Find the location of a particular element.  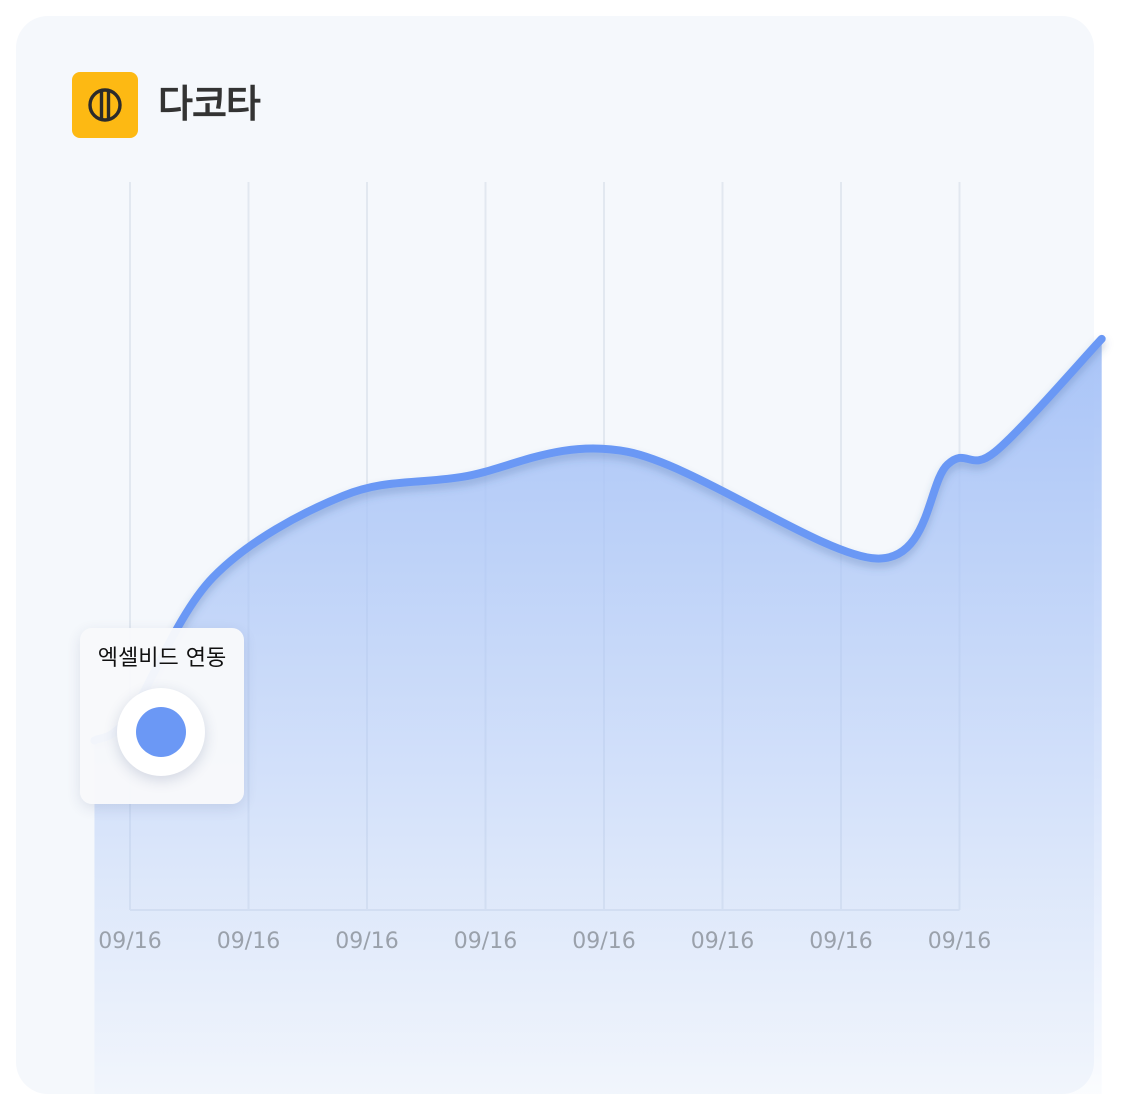

annotation-label: 엑셀비드 연동 is located at coordinates (162, 658).